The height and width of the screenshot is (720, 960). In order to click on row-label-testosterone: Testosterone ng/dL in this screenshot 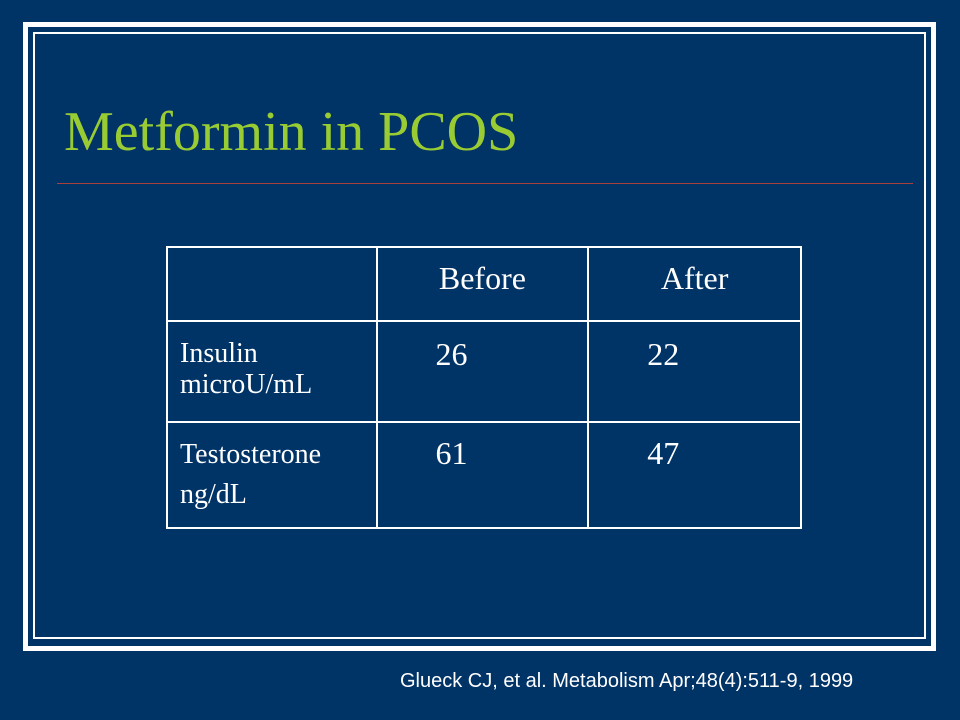, I will do `click(272, 475)`.